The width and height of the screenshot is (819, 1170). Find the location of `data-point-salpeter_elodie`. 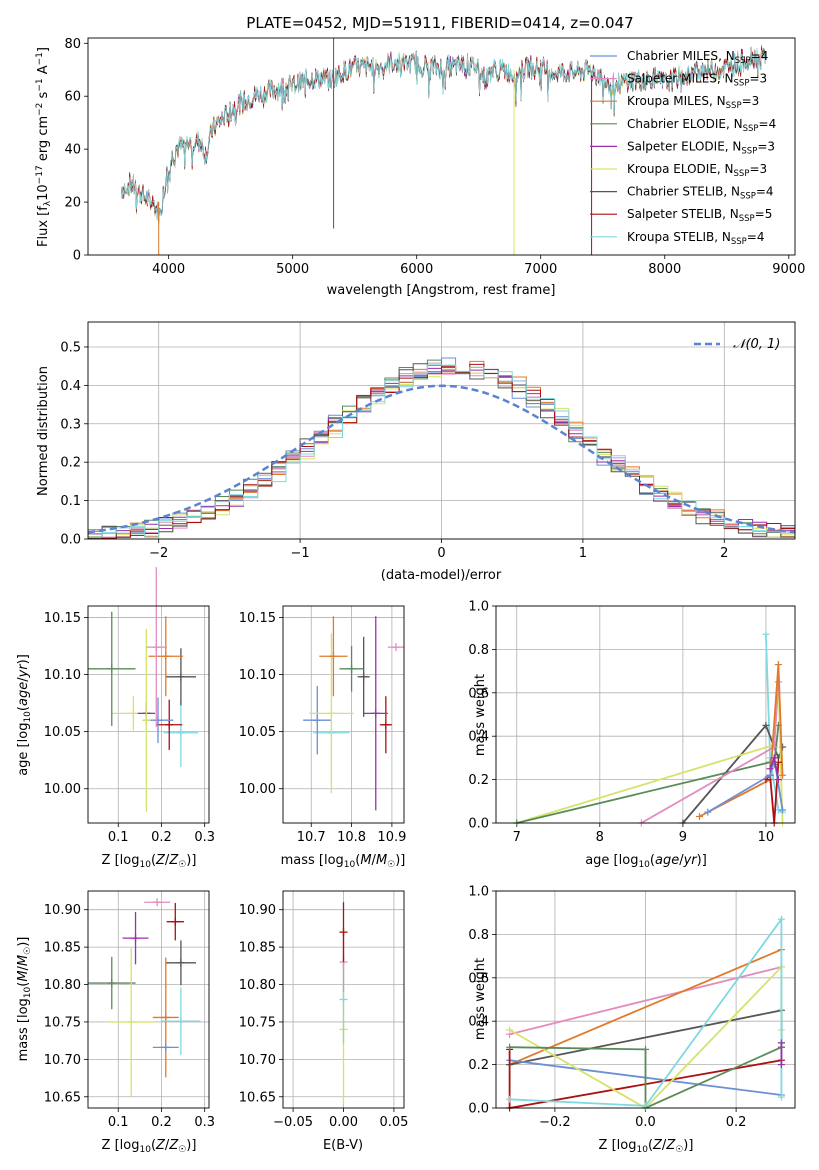

data-point-salpeter_elodie is located at coordinates (135, 938).